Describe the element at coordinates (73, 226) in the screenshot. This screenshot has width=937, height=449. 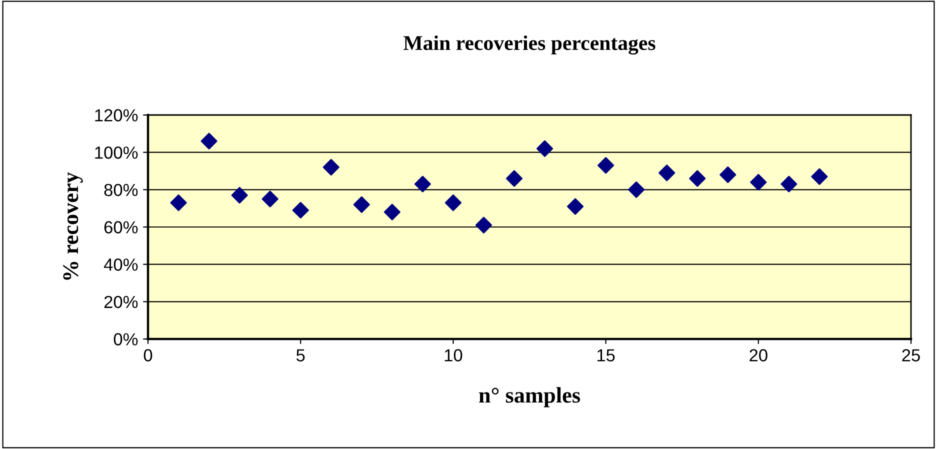
I see `y-axis-title: % recovery` at that location.